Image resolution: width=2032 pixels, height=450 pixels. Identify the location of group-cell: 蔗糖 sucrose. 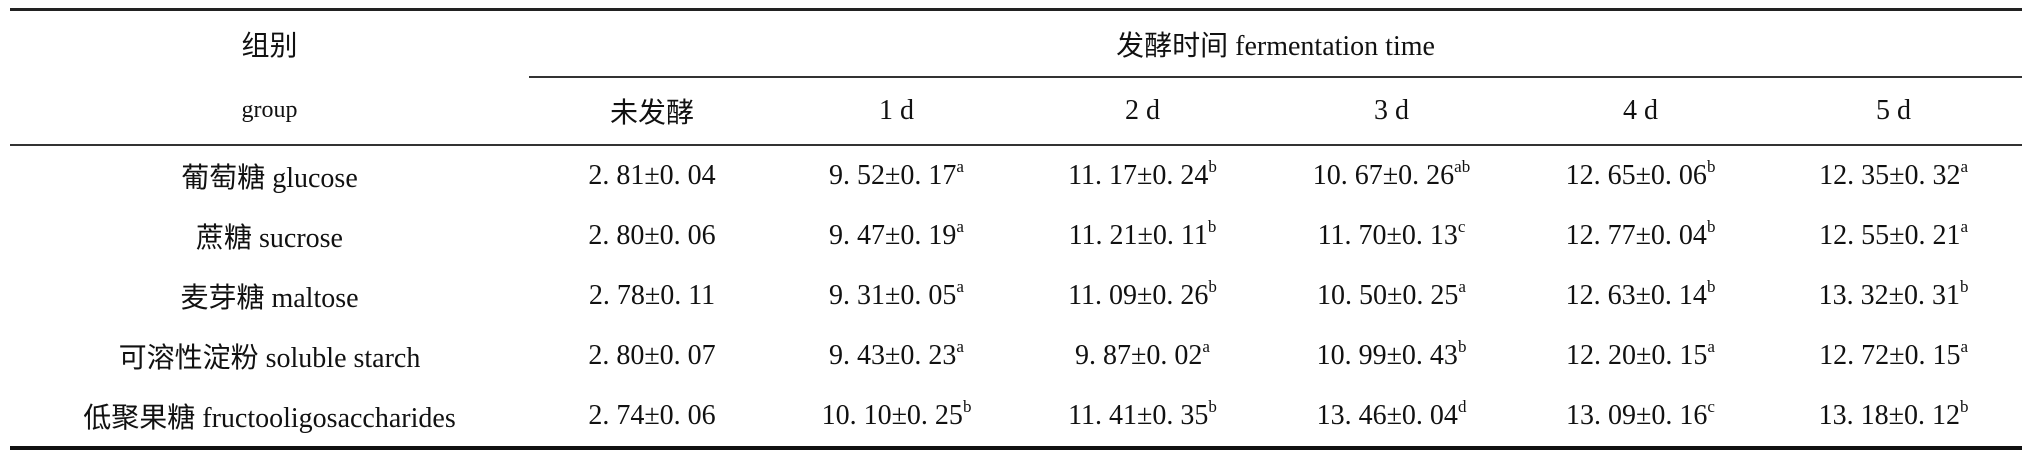
(269, 238).